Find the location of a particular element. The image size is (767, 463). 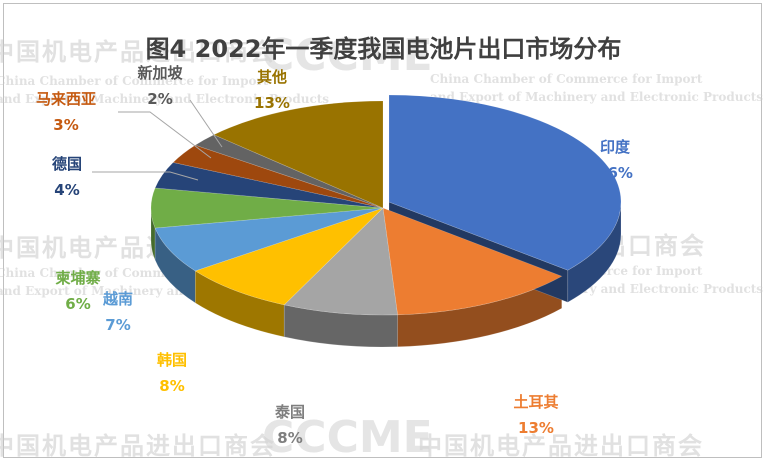

slice-name: 土耳其 is located at coordinates (536, 402).